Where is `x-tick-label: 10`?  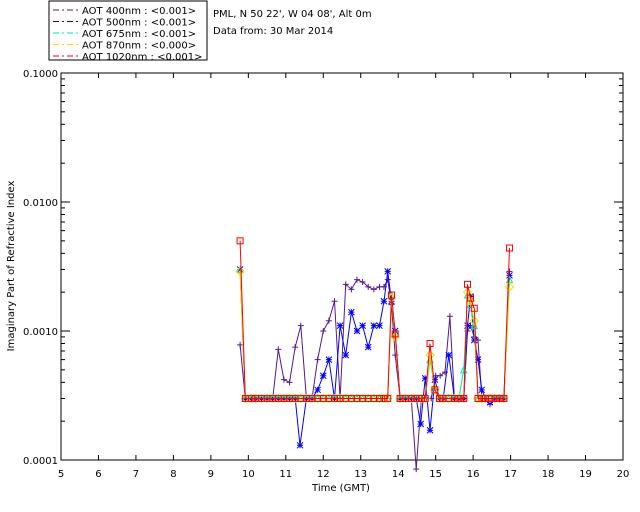
x-tick-label: 10 is located at coordinates (248, 474).